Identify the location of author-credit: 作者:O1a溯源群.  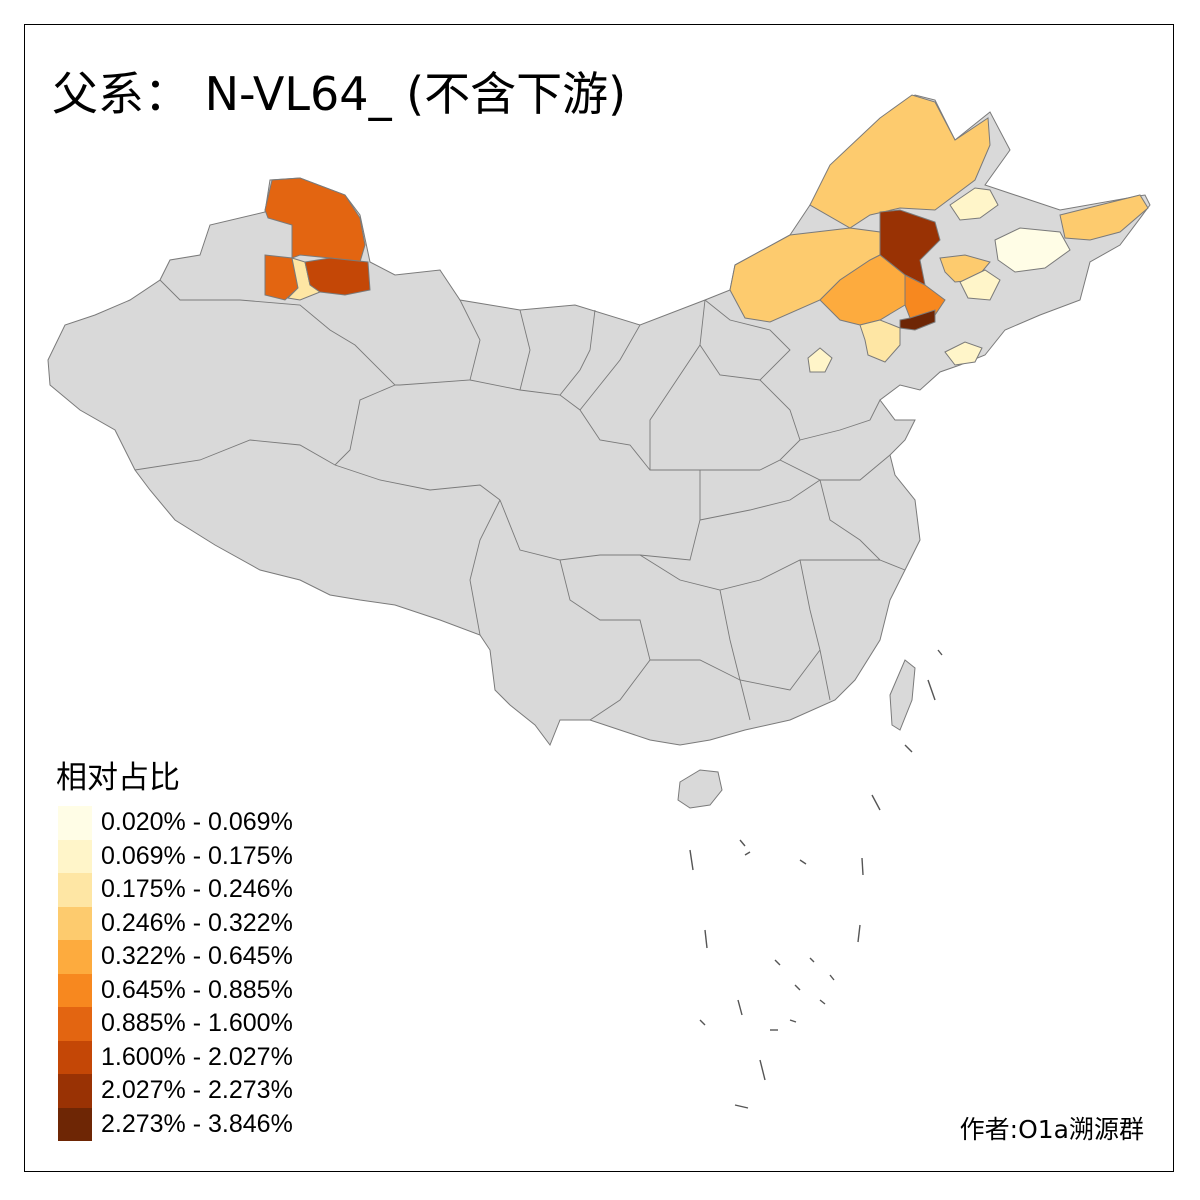
(1051, 1129).